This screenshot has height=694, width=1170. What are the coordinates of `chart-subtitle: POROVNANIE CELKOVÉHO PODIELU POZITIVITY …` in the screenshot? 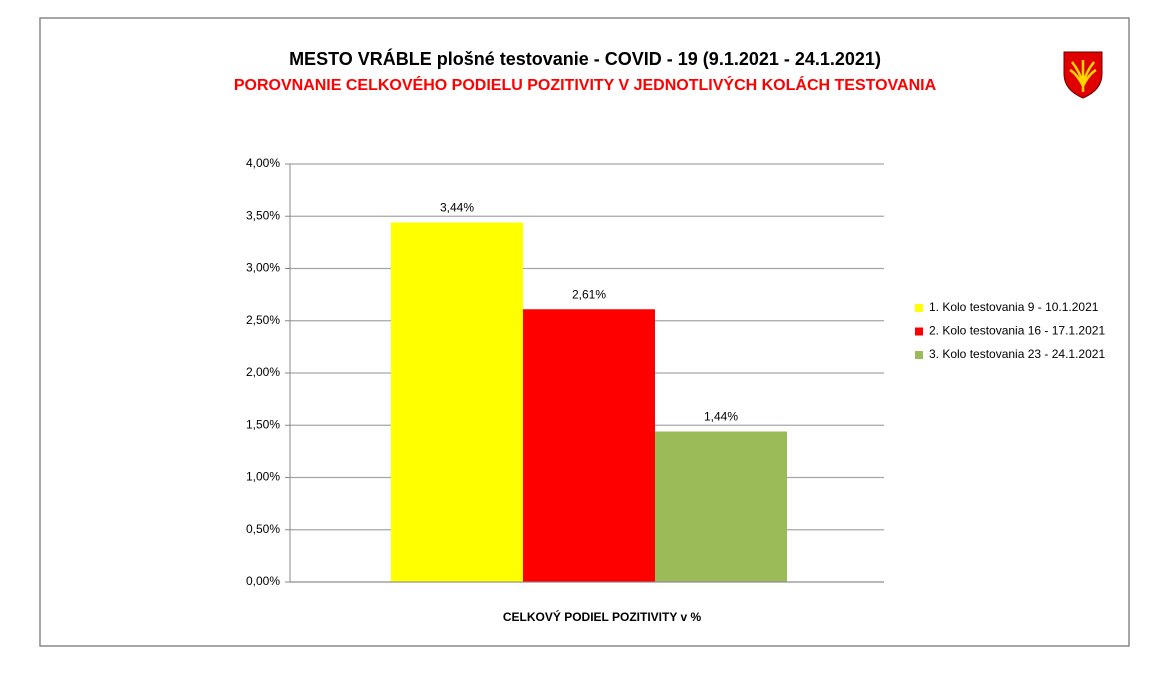 It's located at (585, 84).